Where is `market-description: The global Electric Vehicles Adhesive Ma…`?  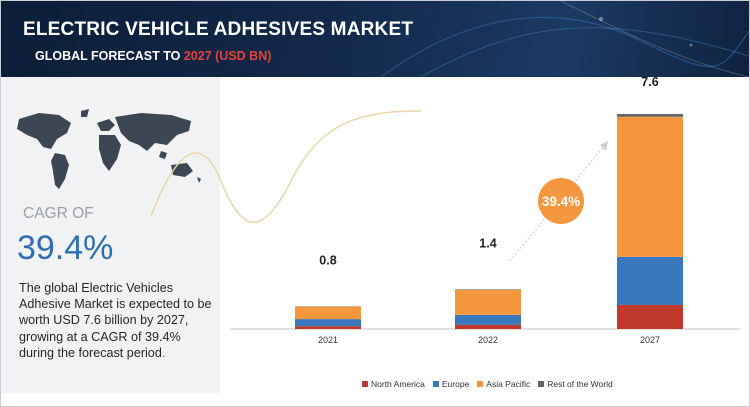
market-description: The global Electric Vehicles Adhesive Ma… is located at coordinates (117, 320).